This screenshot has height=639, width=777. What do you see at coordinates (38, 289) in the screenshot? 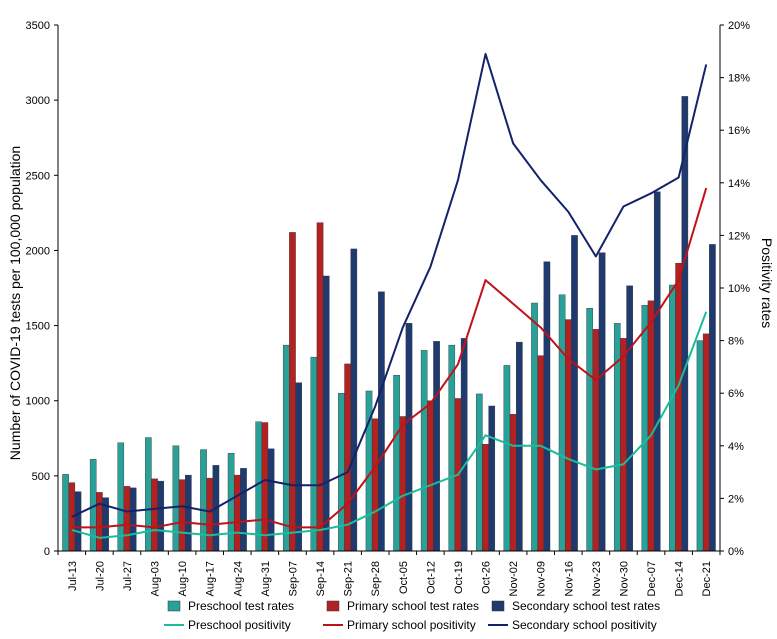
I see `y-tick-labels: 0 500 1000 1500 2000 2500 3000 3500` at bounding box center [38, 289].